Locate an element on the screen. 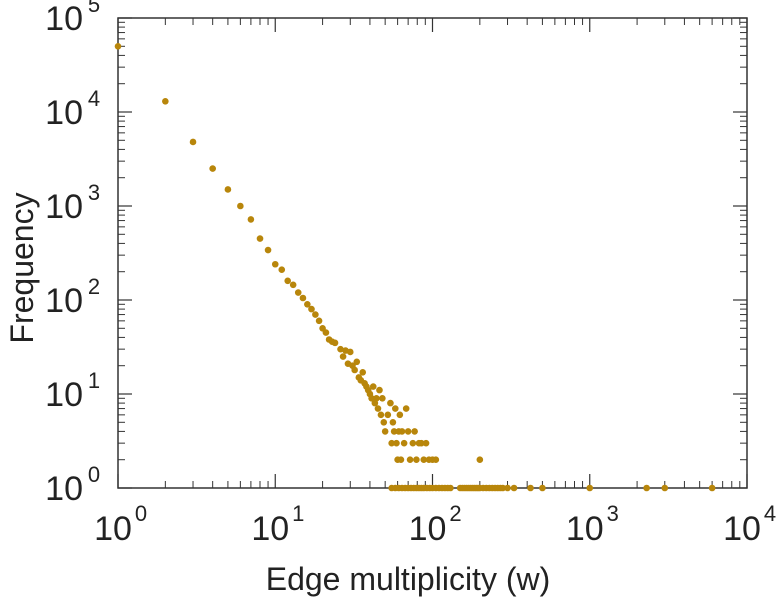 The width and height of the screenshot is (779, 600). x-tick-label-exponent: 4 is located at coordinates (770, 513).